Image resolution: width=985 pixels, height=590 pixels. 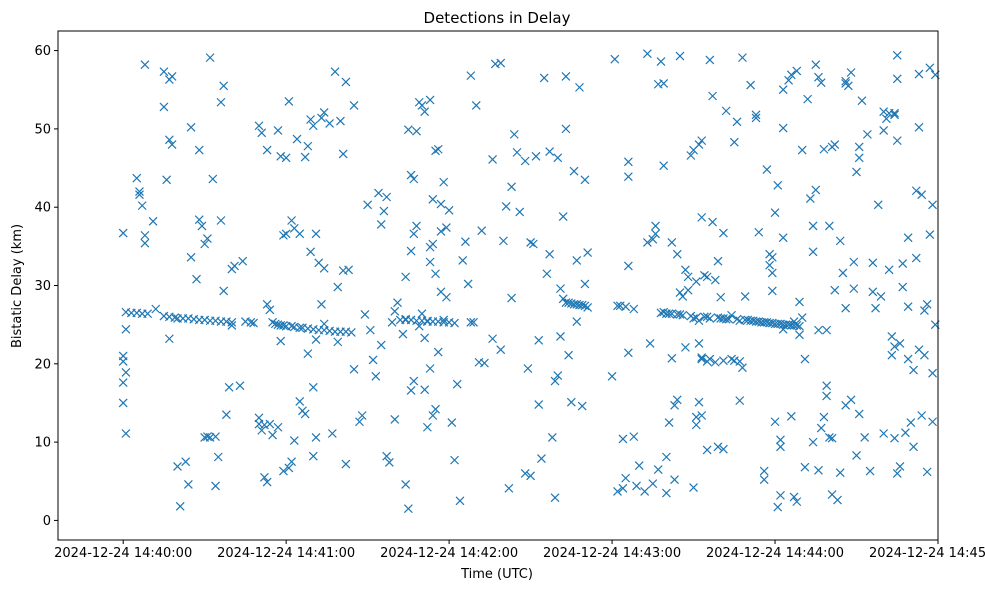 What do you see at coordinates (42, 129) in the screenshot?
I see `y-tick-label: 50` at bounding box center [42, 129].